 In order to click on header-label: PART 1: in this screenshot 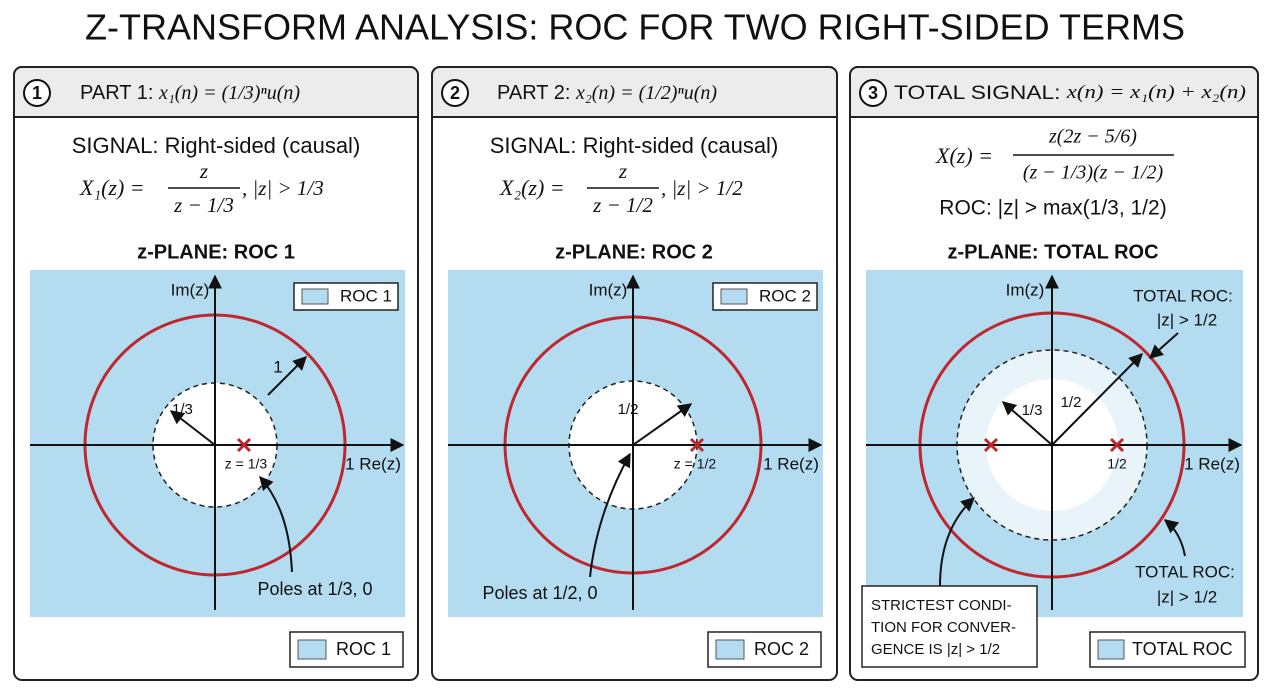, I will do `click(116, 93)`.